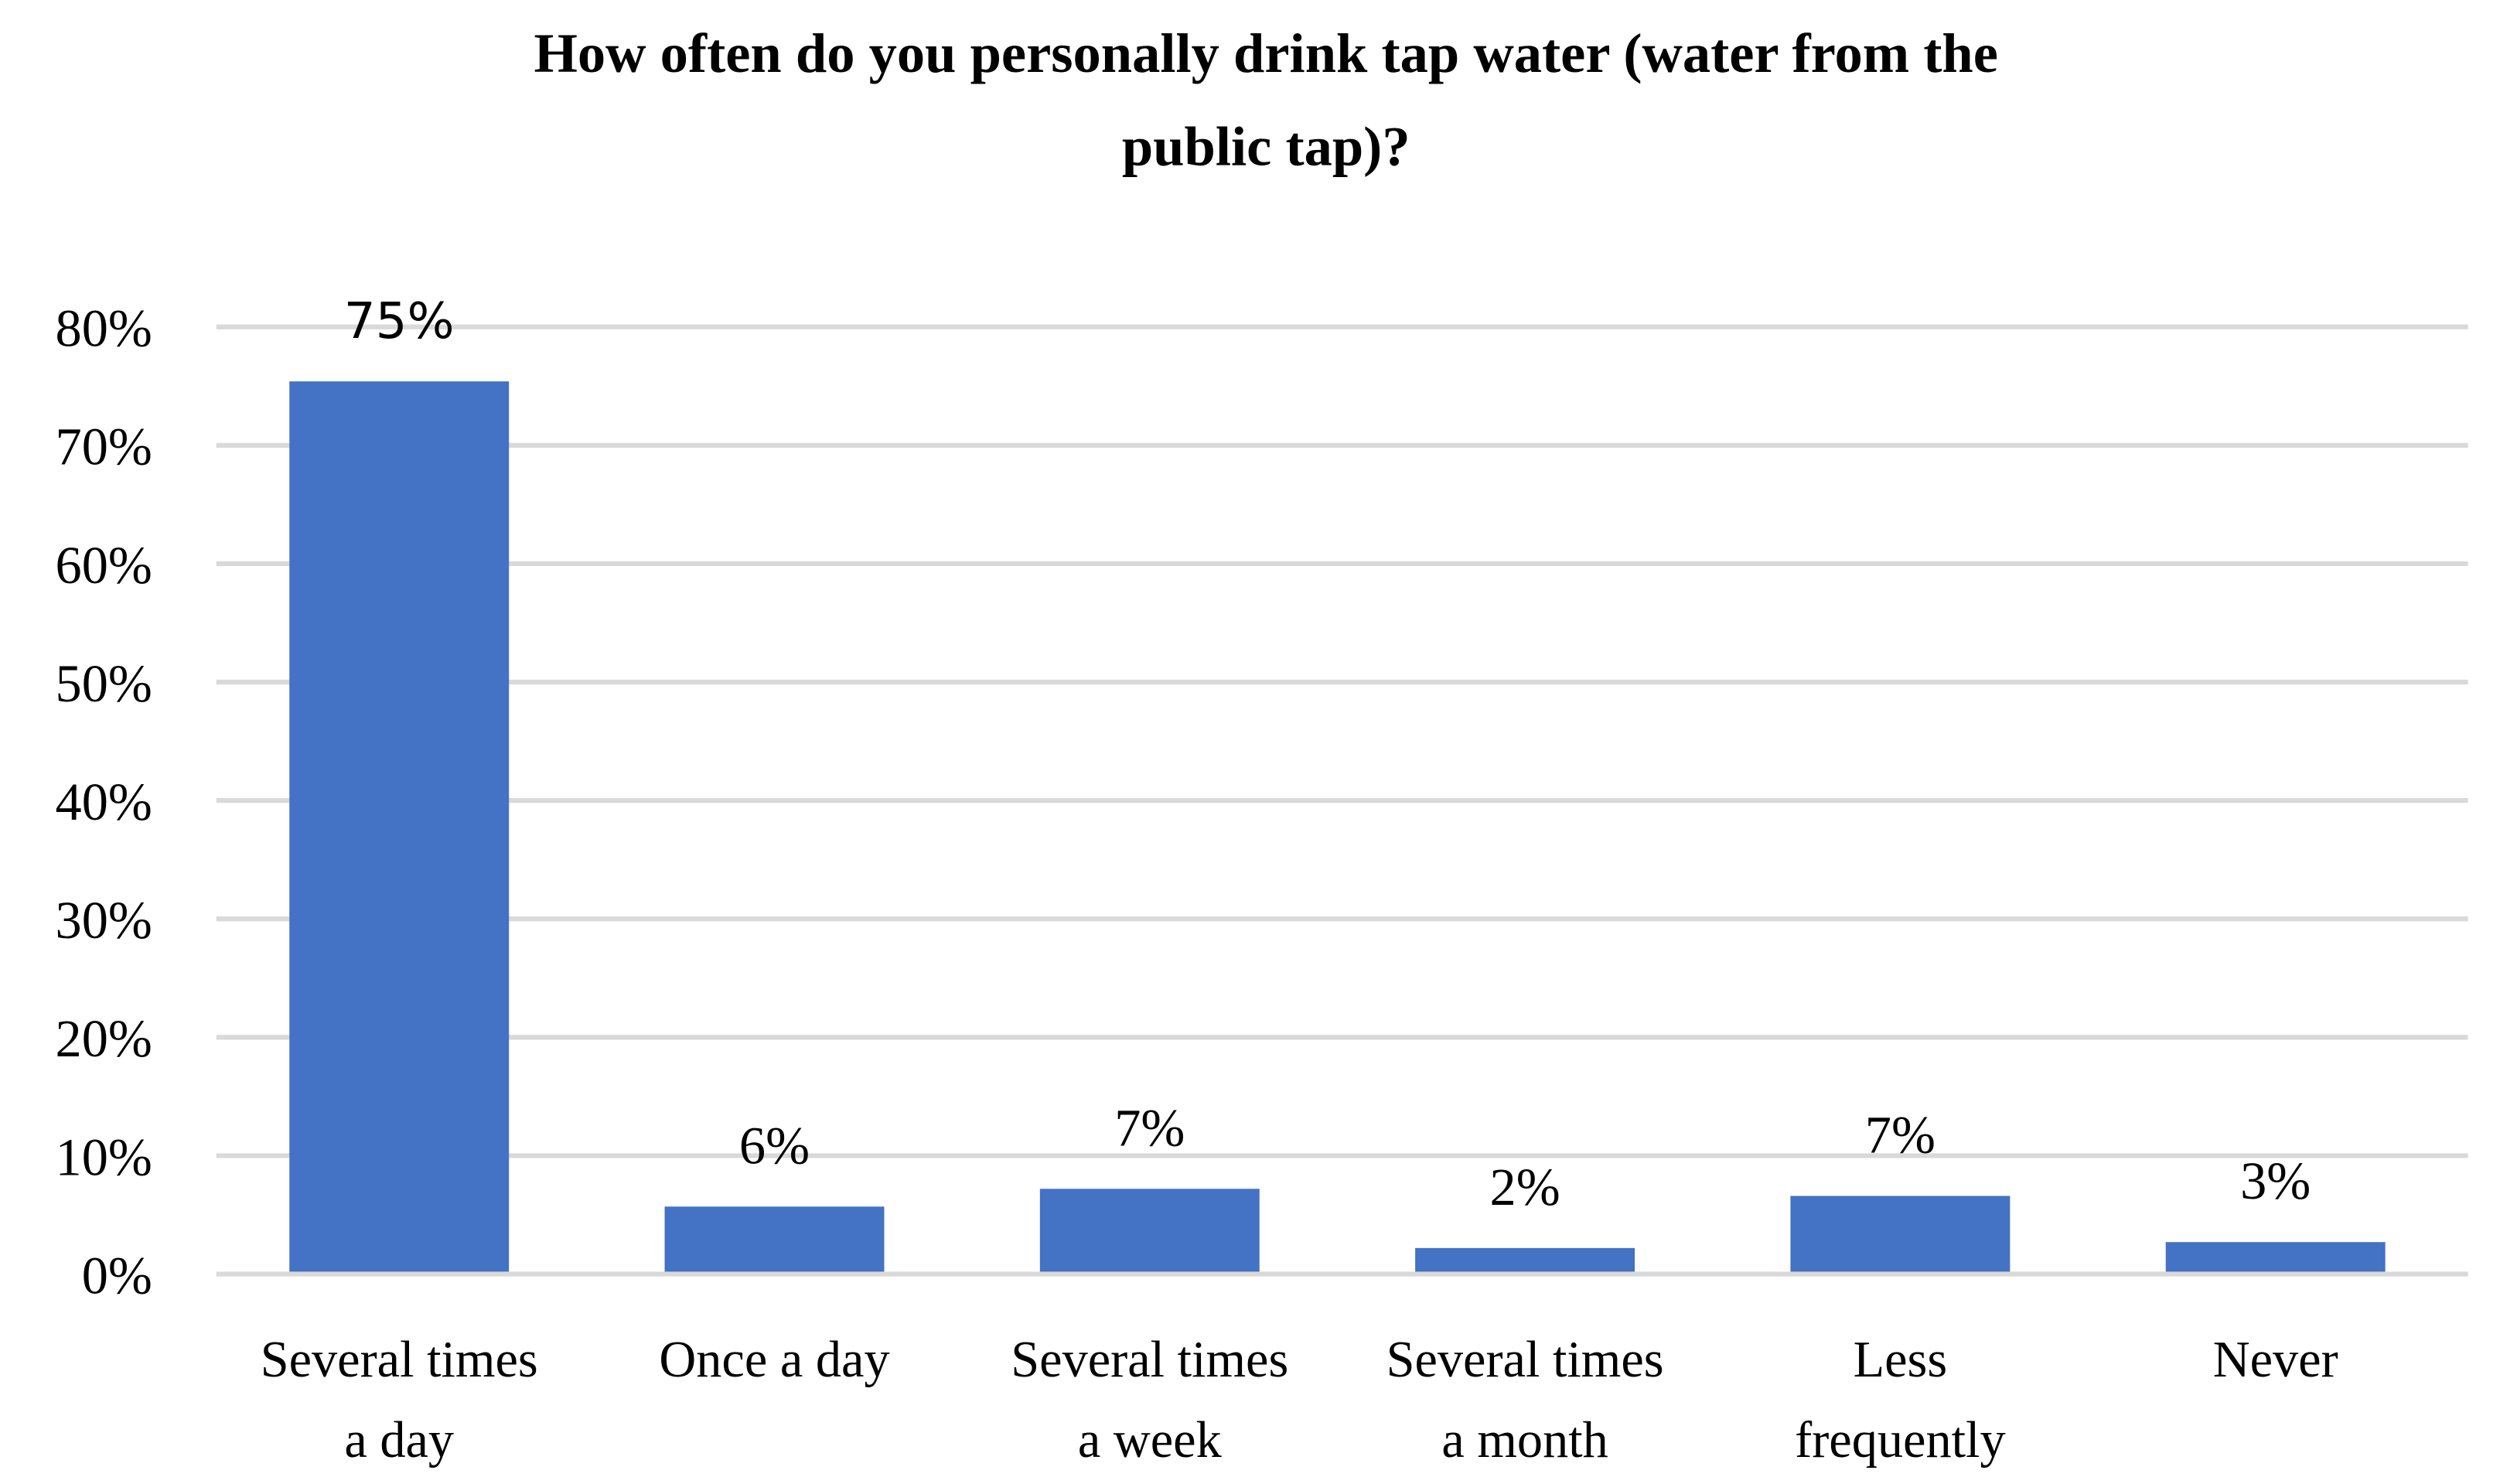 Image resolution: width=2500 pixels, height=1484 pixels. Describe the element at coordinates (104, 683) in the screenshot. I see `y-tick-label: 50%` at that location.